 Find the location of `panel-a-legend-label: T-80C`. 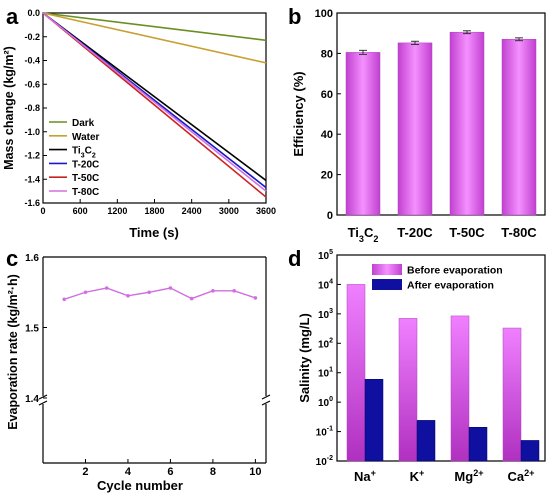

panel-a-legend-label: T-80C is located at coordinates (85, 192).